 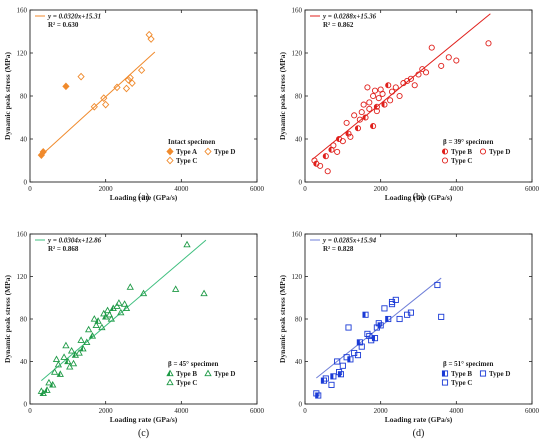 What do you see at coordinates (381, 411) in the screenshot?
I see `panel-d-xtick-label-2000: 2000` at bounding box center [381, 411].